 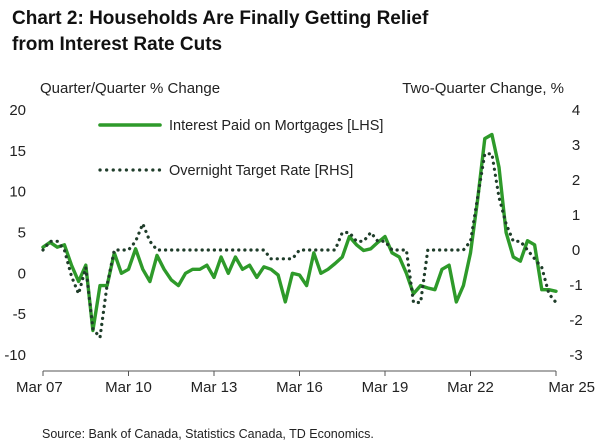 What do you see at coordinates (483, 88) in the screenshot?
I see `right-axis-title: Two-Quarter Change, %` at bounding box center [483, 88].